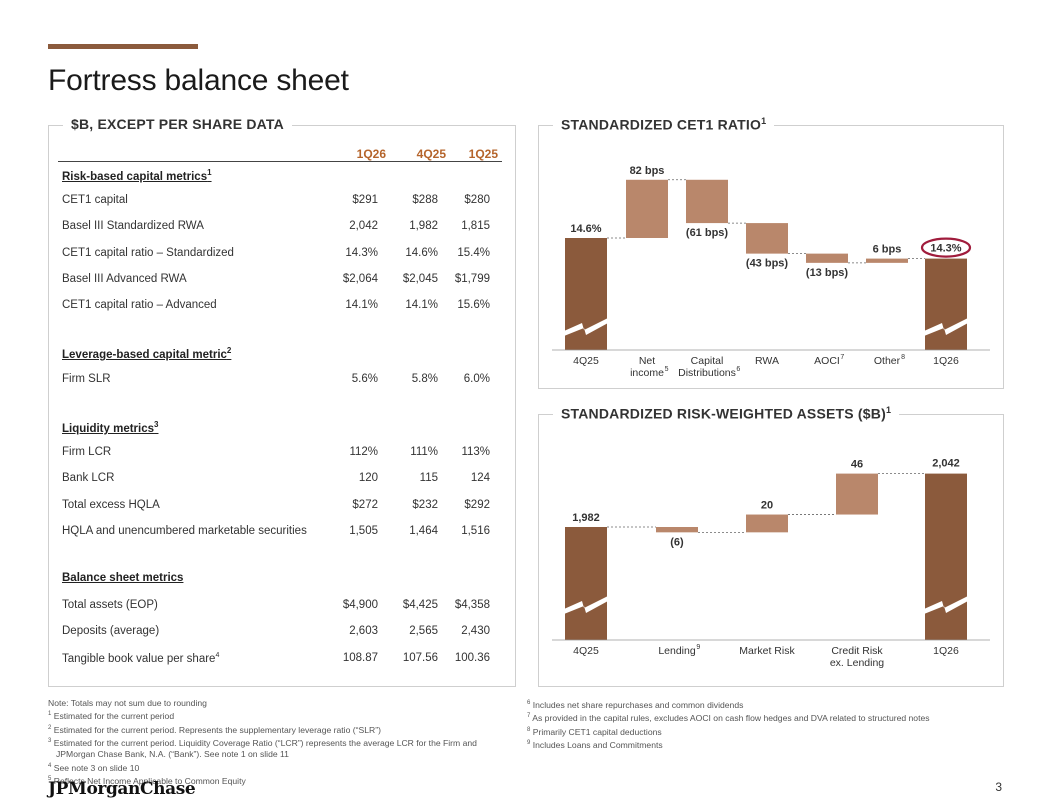 The image size is (1048, 809). What do you see at coordinates (424, 452) in the screenshot?
I see `cell-4q25: 111%` at bounding box center [424, 452].